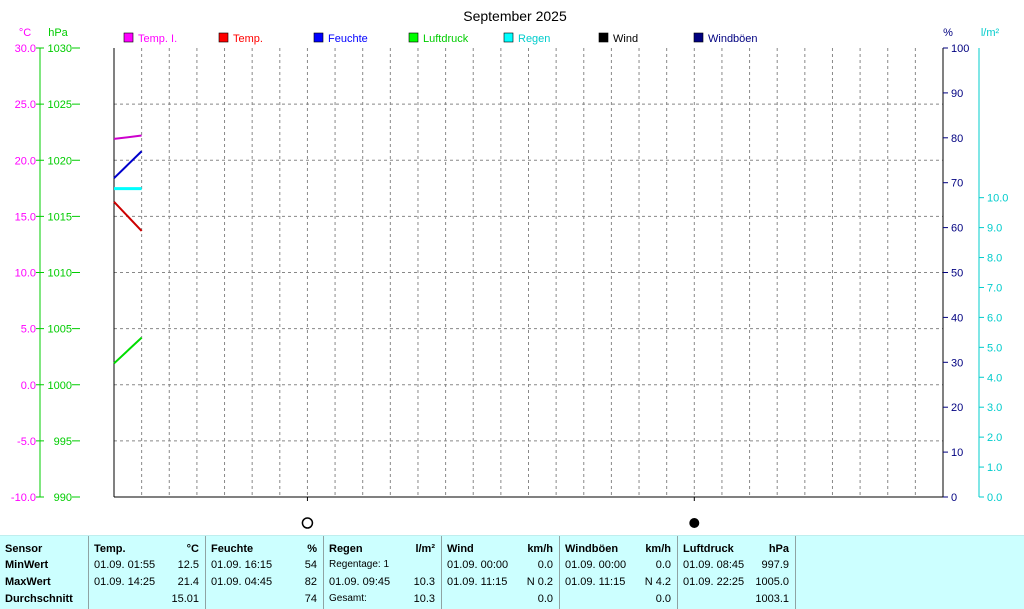 The height and width of the screenshot is (609, 1024). I want to click on moon-phases, so click(500, 513).